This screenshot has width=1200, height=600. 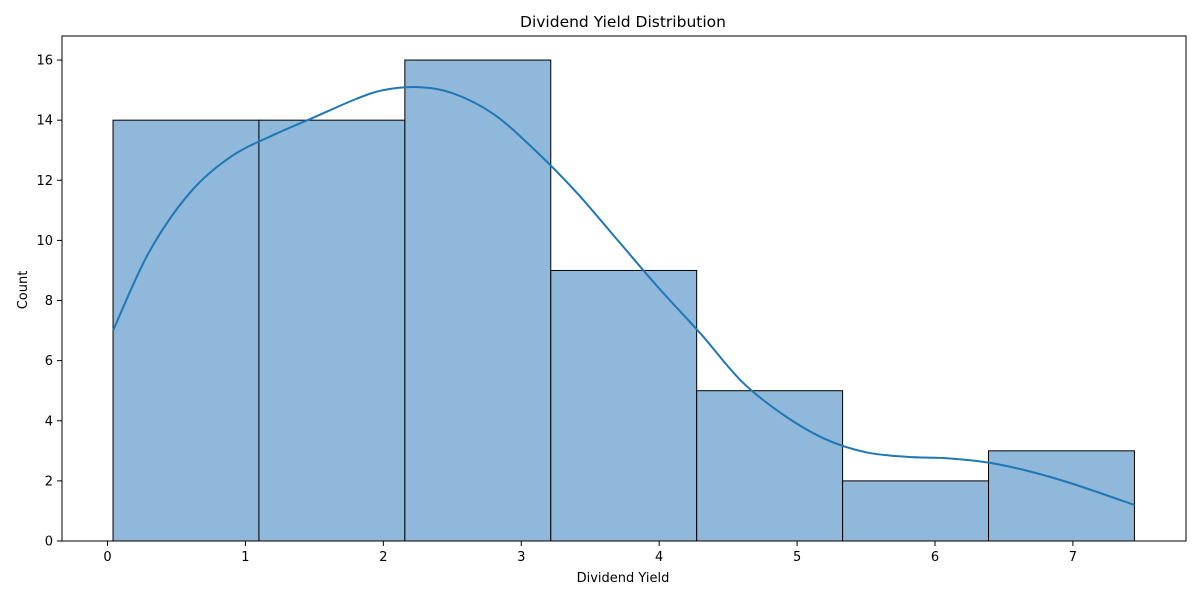 What do you see at coordinates (935, 557) in the screenshot?
I see `x-tick-label: 6` at bounding box center [935, 557].